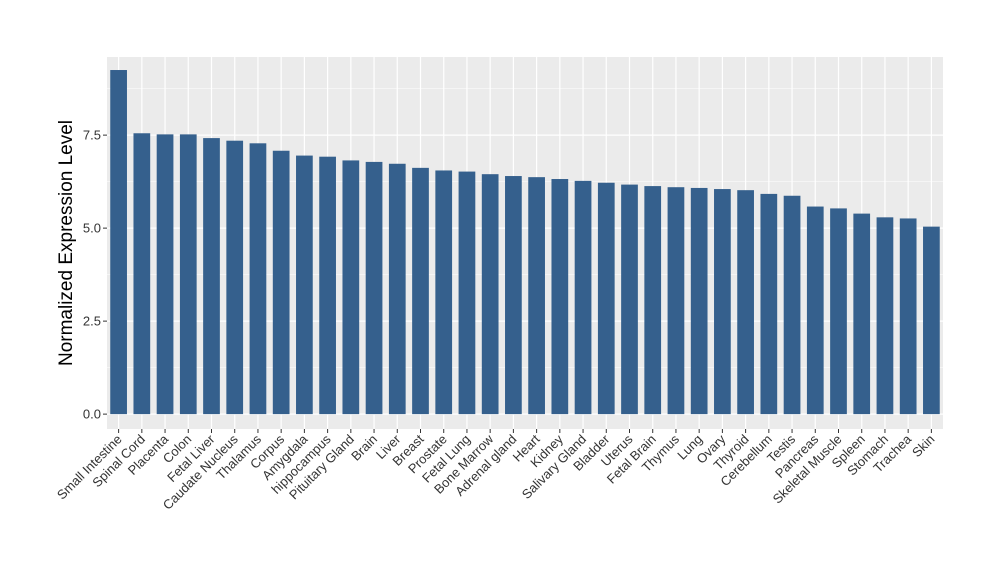  What do you see at coordinates (66, 243) in the screenshot?
I see `y-axis-title: Normalized Expression Level` at bounding box center [66, 243].